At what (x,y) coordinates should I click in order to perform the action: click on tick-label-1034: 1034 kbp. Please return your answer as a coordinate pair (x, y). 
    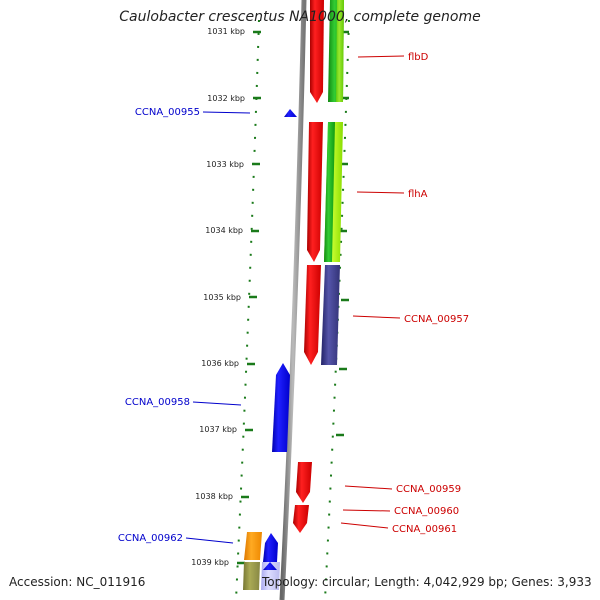
    Looking at the image, I should click on (224, 230).